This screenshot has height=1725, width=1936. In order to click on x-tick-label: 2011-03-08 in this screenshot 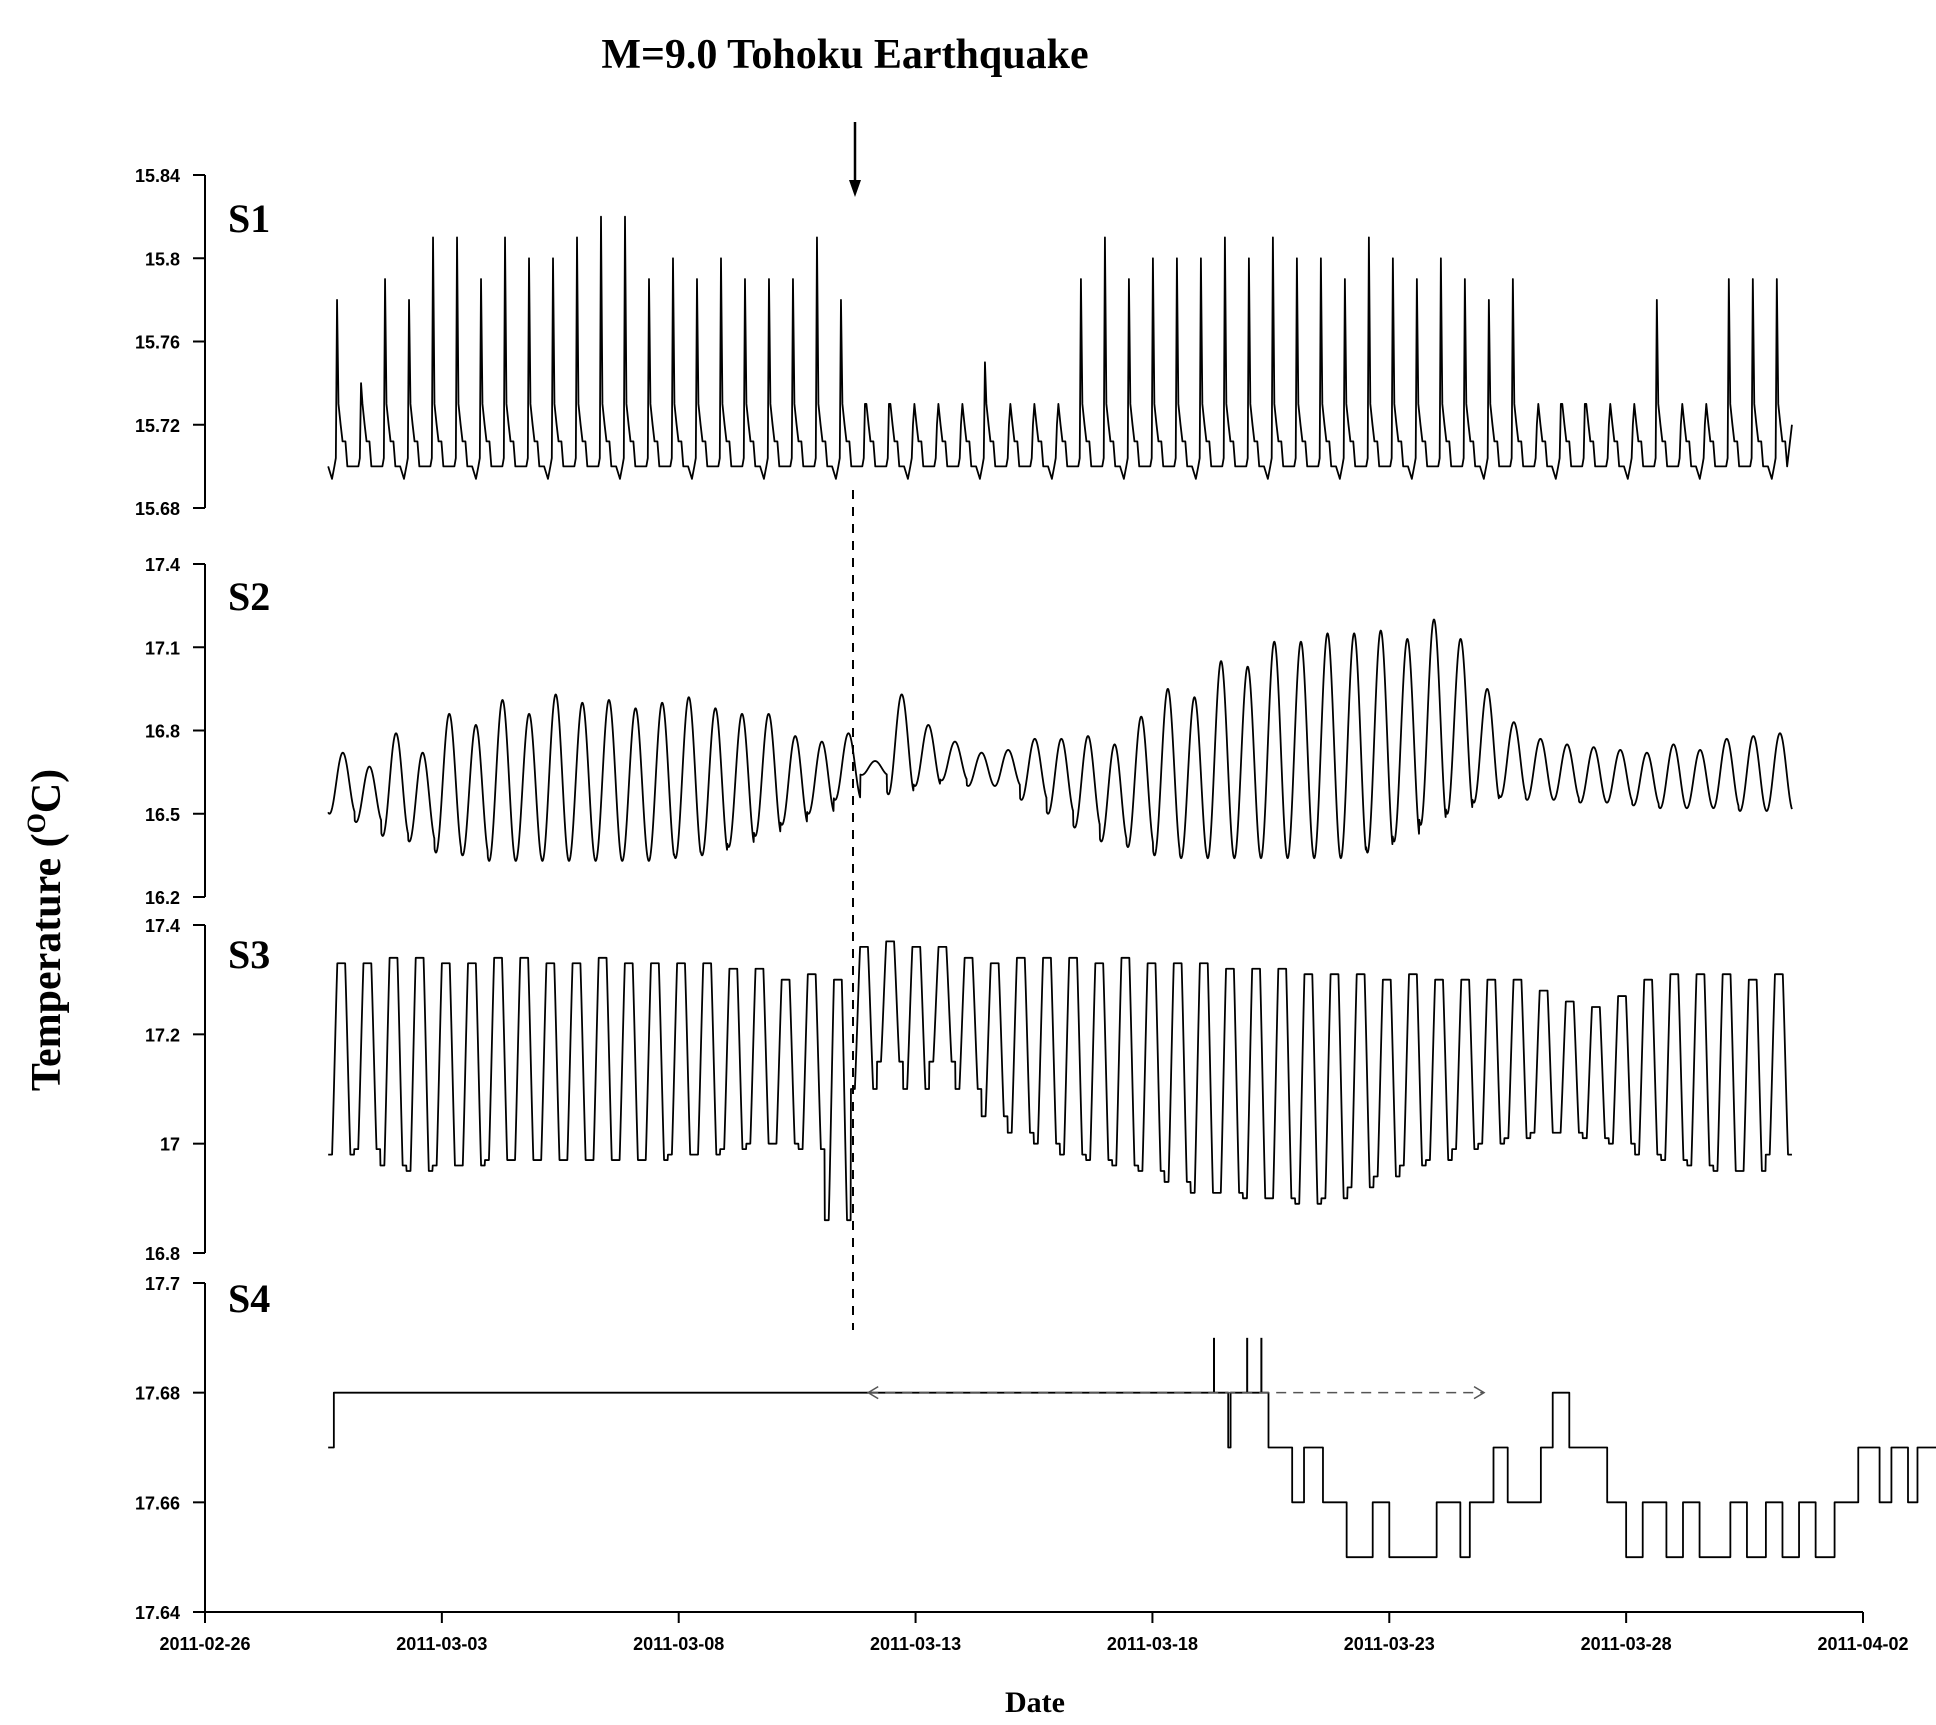, I will do `click(678, 1644)`.